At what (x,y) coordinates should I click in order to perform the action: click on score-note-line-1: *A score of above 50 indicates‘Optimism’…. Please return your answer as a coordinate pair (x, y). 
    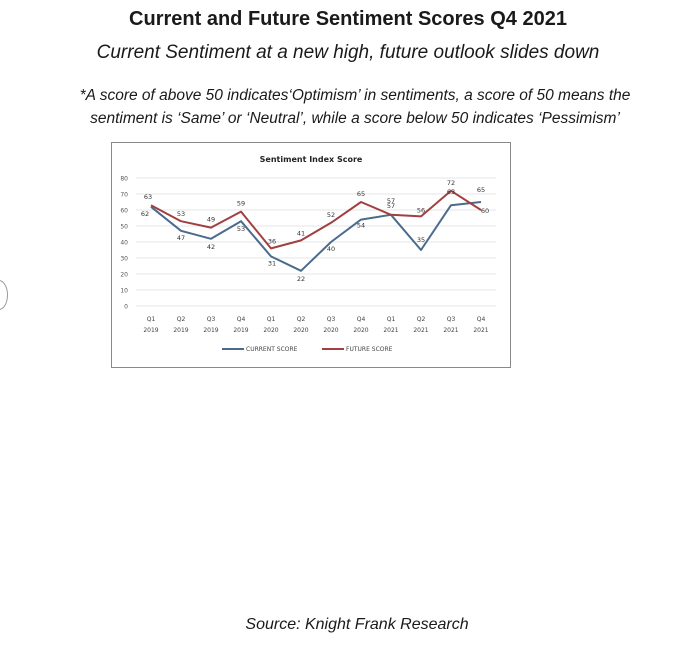
    Looking at the image, I should click on (355, 95).